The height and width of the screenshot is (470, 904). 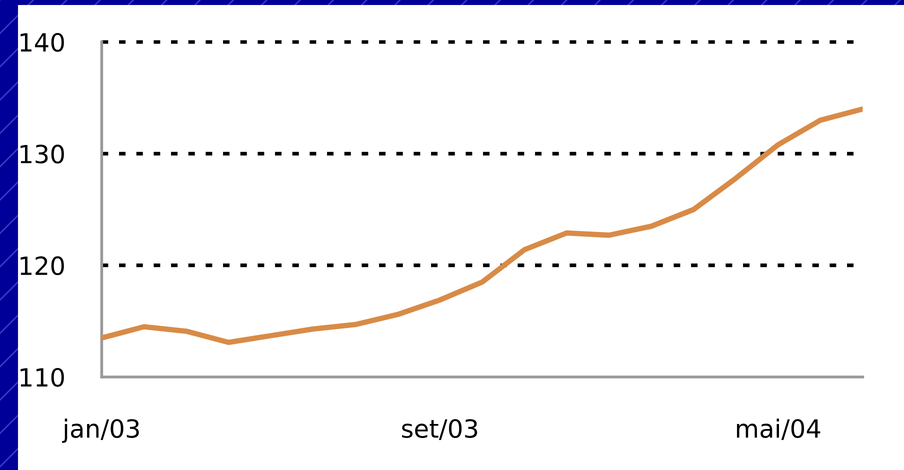 I want to click on y-tick-label: 130, so click(x=42, y=154).